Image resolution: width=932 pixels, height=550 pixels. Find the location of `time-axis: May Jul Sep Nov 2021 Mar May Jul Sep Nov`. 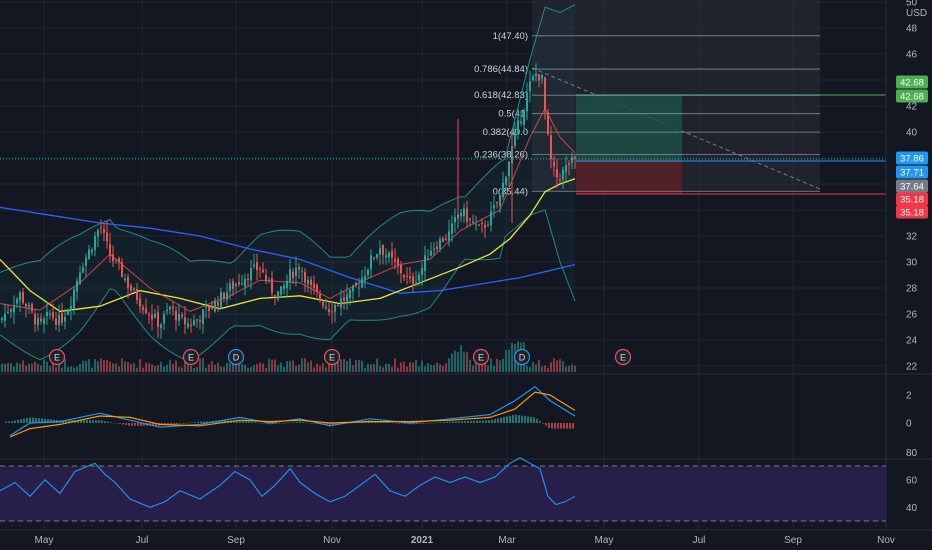

time-axis: May Jul Sep Nov 2021 Mar May Jul Sep Nov is located at coordinates (465, 540).